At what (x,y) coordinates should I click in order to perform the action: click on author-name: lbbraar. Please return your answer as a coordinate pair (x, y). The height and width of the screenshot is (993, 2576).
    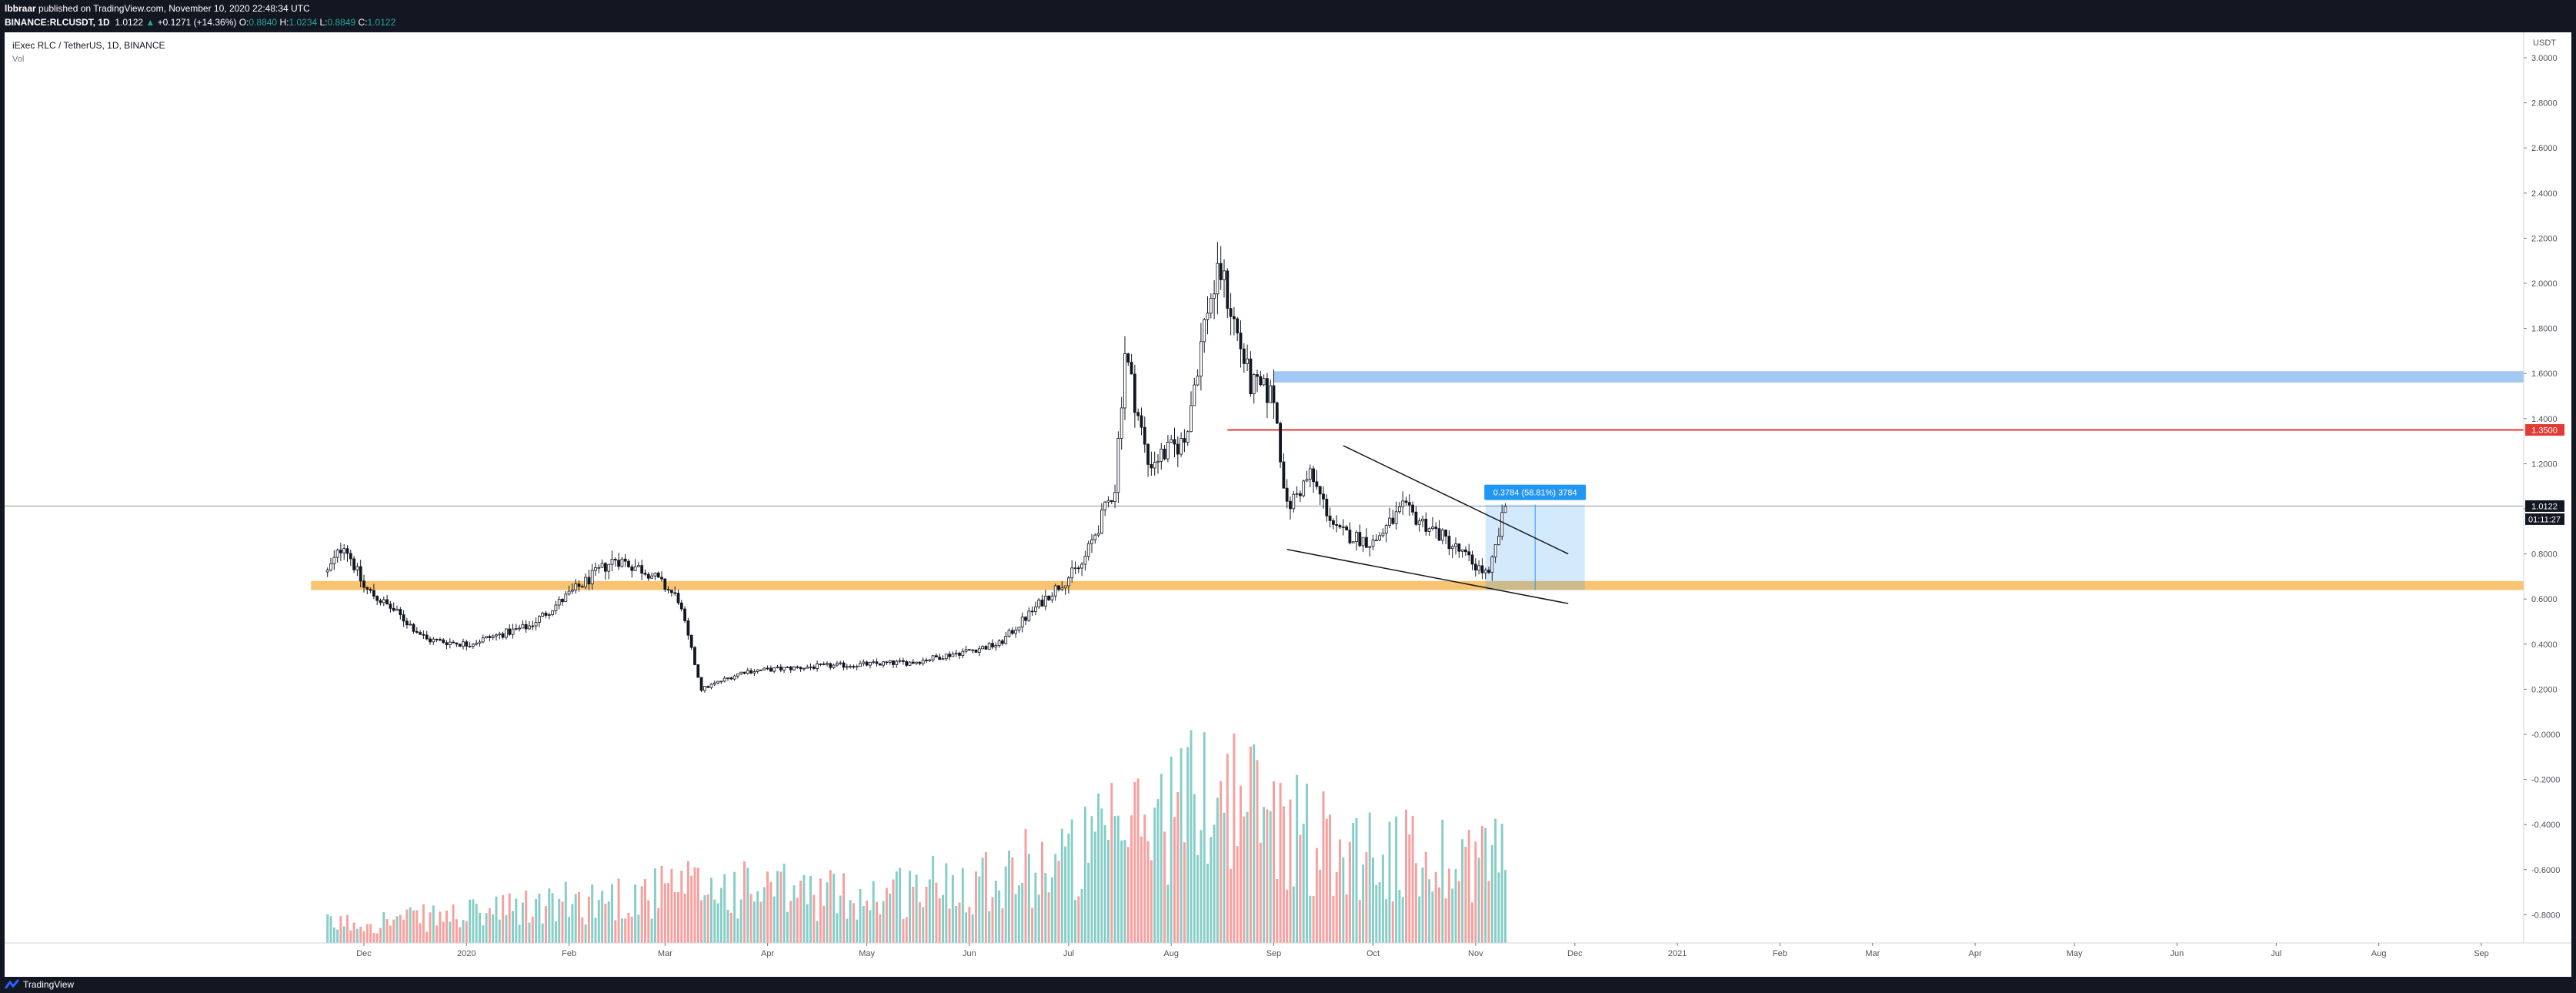
    Looking at the image, I should click on (20, 8).